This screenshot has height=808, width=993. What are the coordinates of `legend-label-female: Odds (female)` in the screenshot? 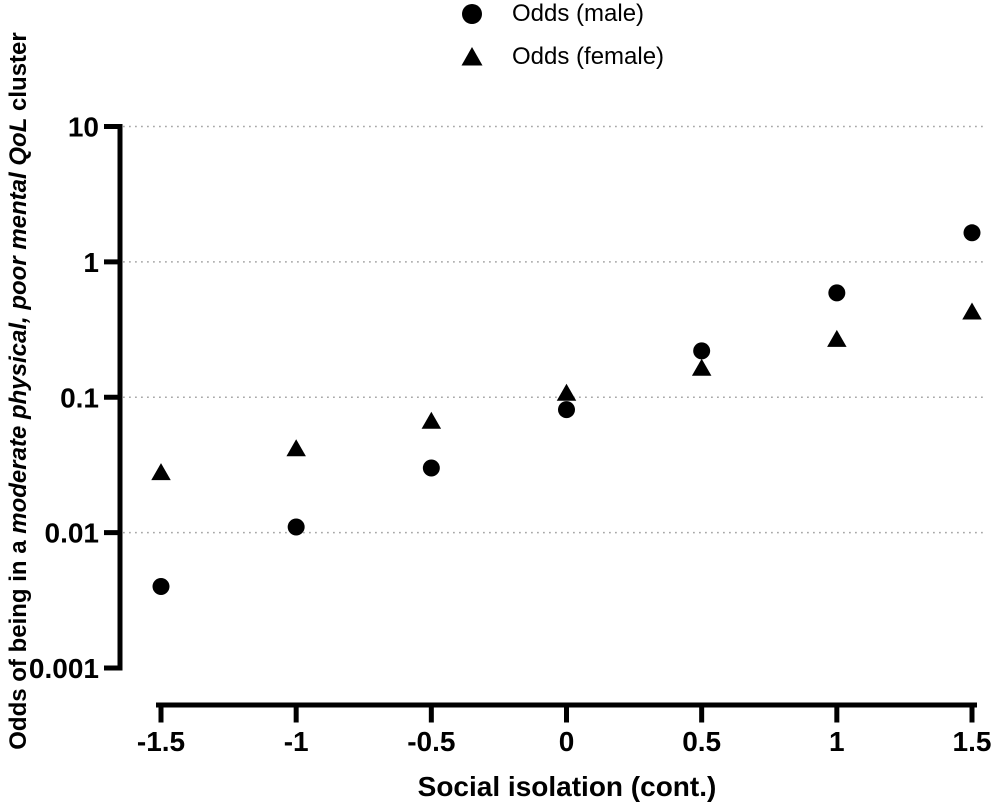 It's located at (588, 56).